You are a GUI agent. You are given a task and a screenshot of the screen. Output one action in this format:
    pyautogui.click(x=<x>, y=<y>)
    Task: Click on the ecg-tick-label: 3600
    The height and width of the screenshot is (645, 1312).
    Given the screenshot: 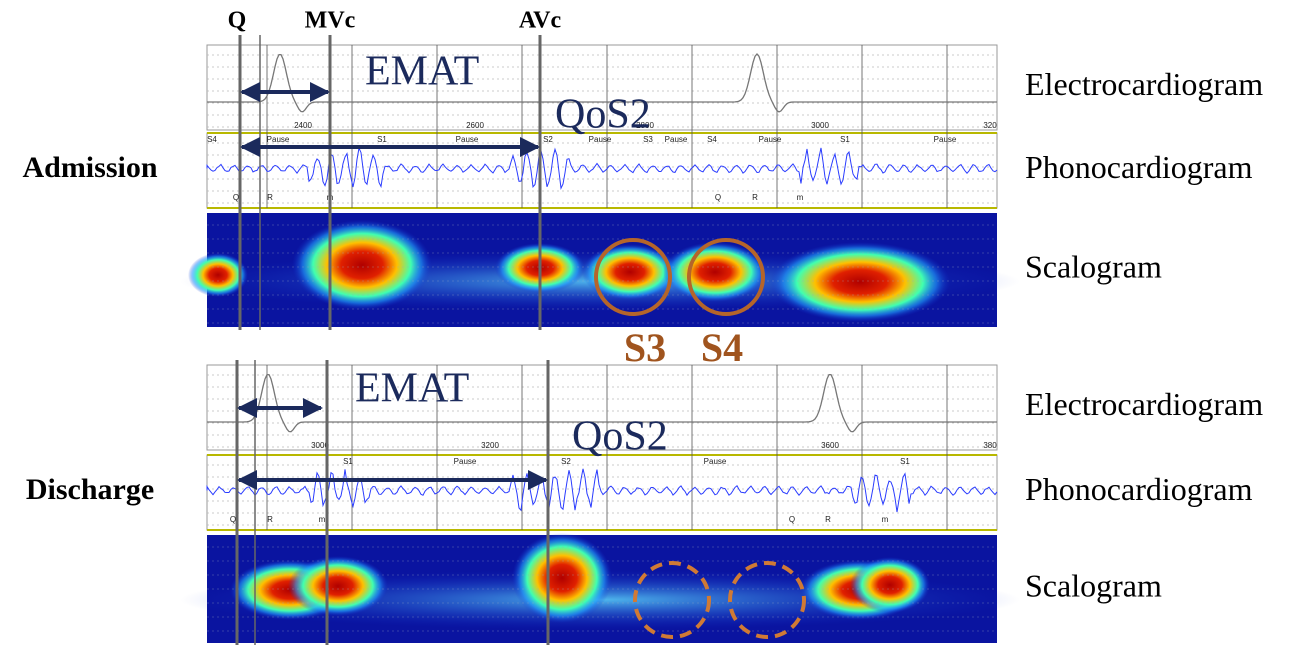 What is the action you would take?
    pyautogui.click(x=830, y=445)
    